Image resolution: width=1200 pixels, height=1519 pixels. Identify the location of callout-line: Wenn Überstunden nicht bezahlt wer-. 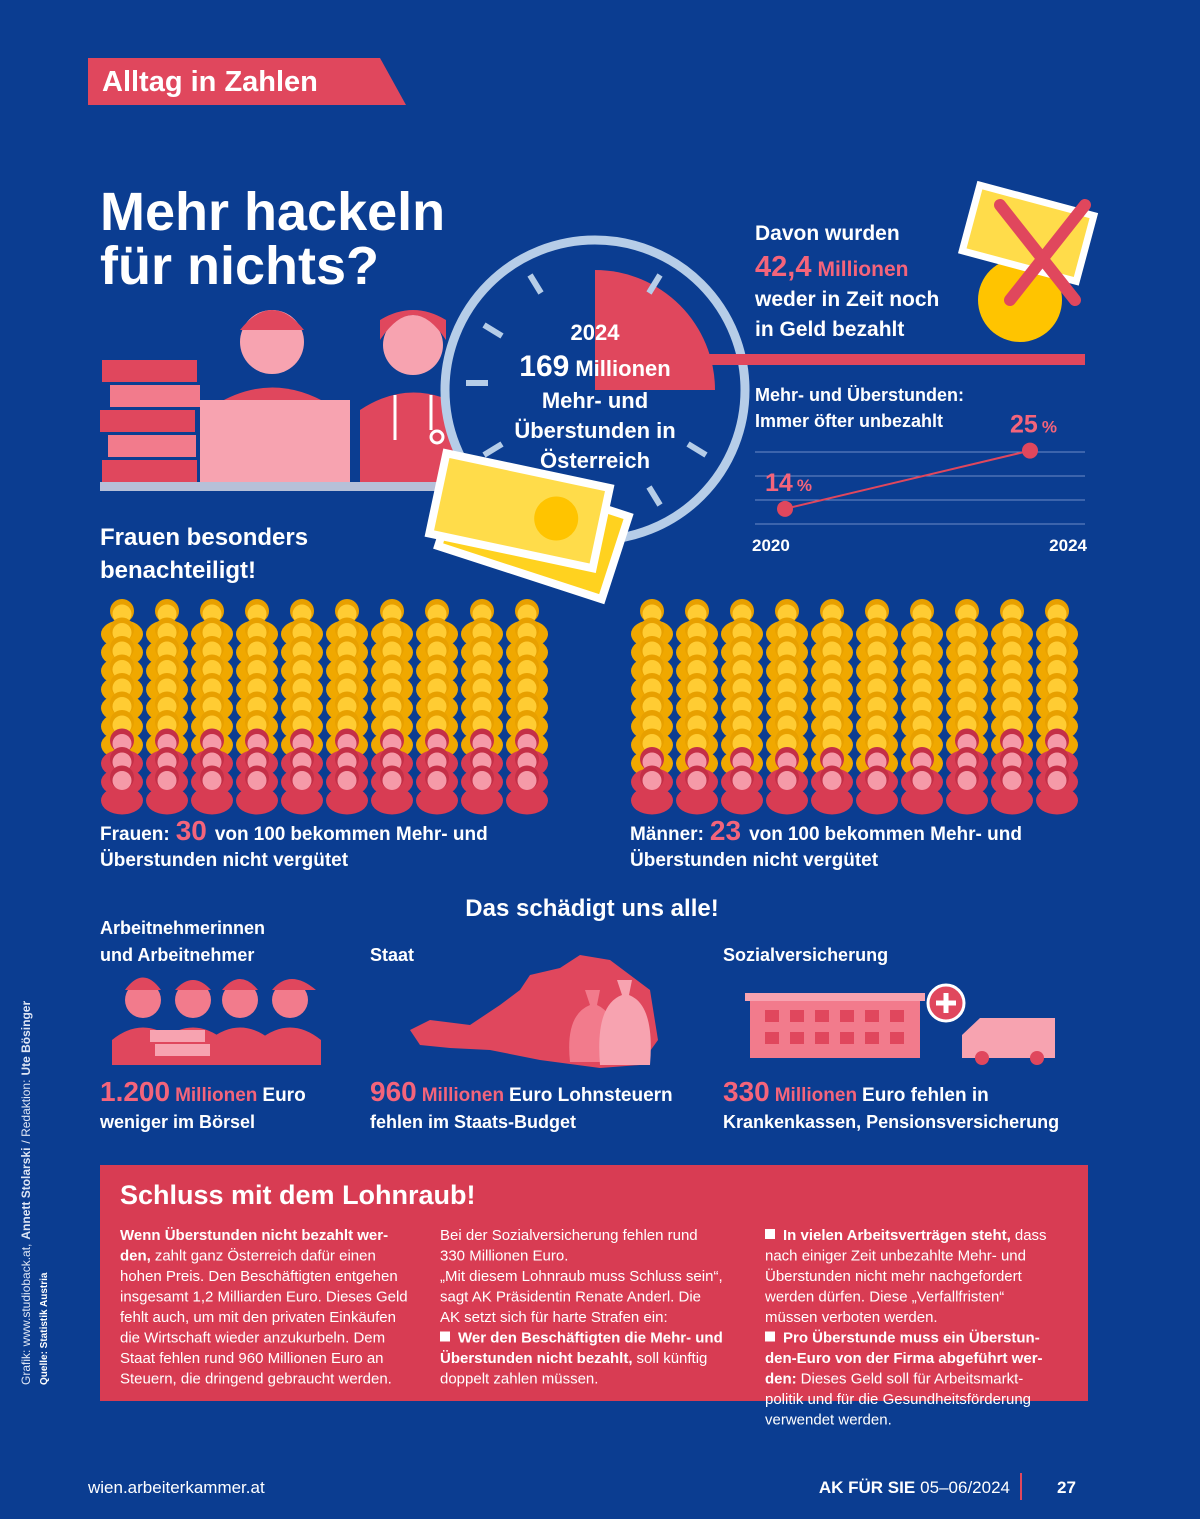
(254, 1235).